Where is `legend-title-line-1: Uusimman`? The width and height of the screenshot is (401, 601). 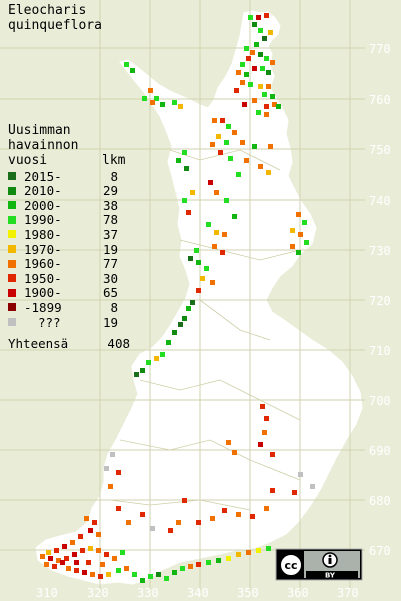 legend-title-line-1: Uusimman is located at coordinates (39, 130).